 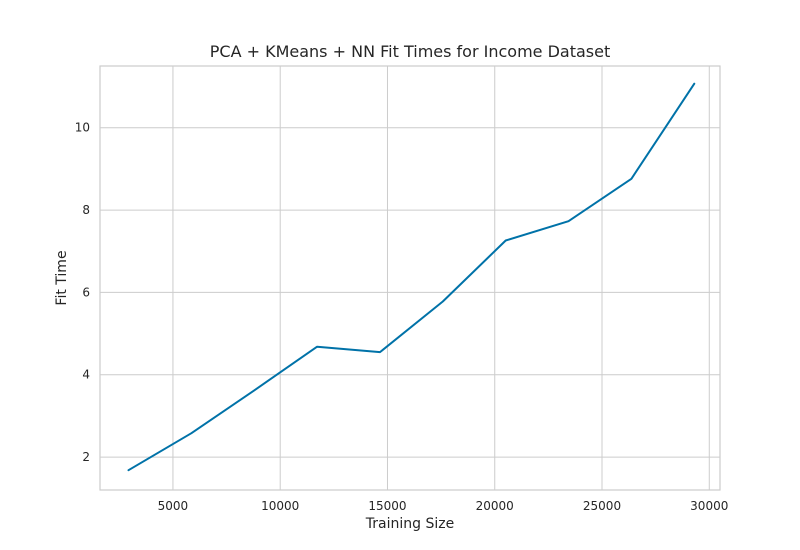 I want to click on y-tick-label: 2, so click(x=86, y=457).